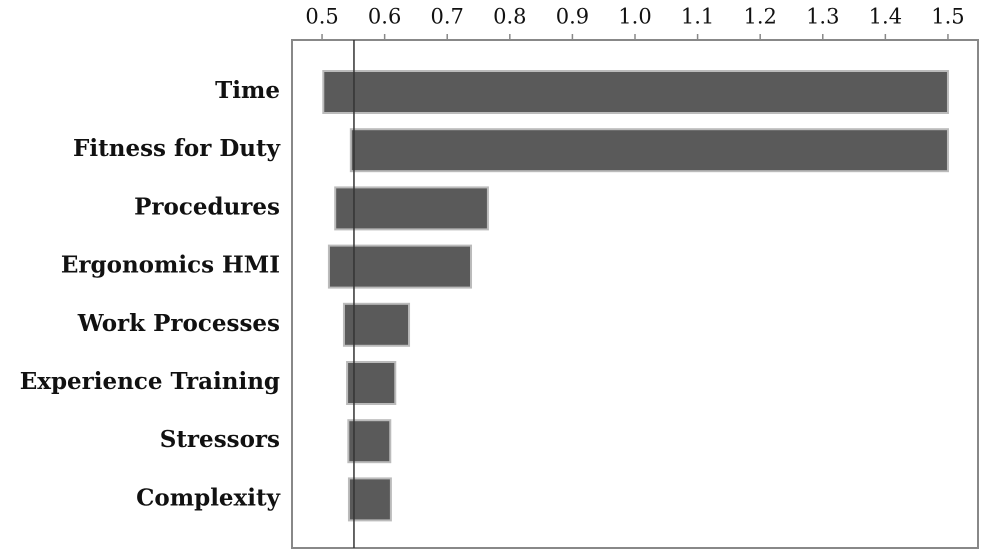 This screenshot has height=554, width=1000. Describe the element at coordinates (177, 148) in the screenshot. I see `category-label: Fitness for Duty` at that location.